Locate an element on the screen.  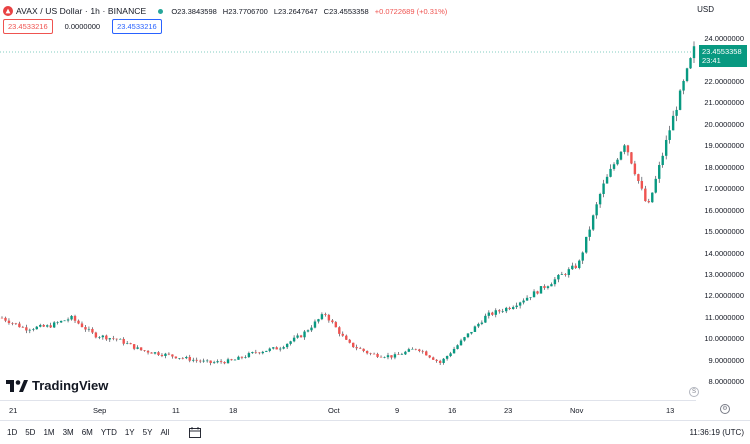
symbol-title: AVAX / US Dollar · 1h · BINANCE is located at coordinates (81, 11).